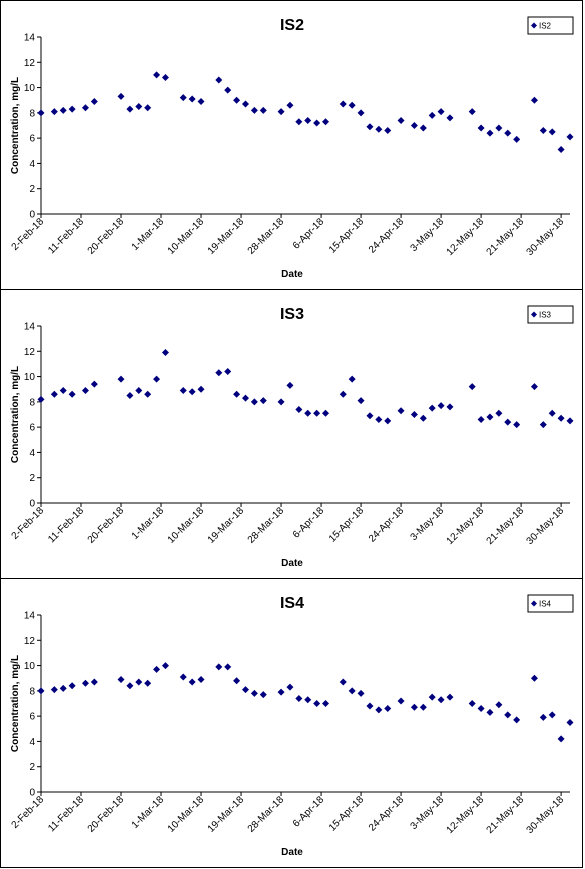  Describe the element at coordinates (466, 526) in the screenshot. I see `x-tick-label: 12-May-18` at that location.